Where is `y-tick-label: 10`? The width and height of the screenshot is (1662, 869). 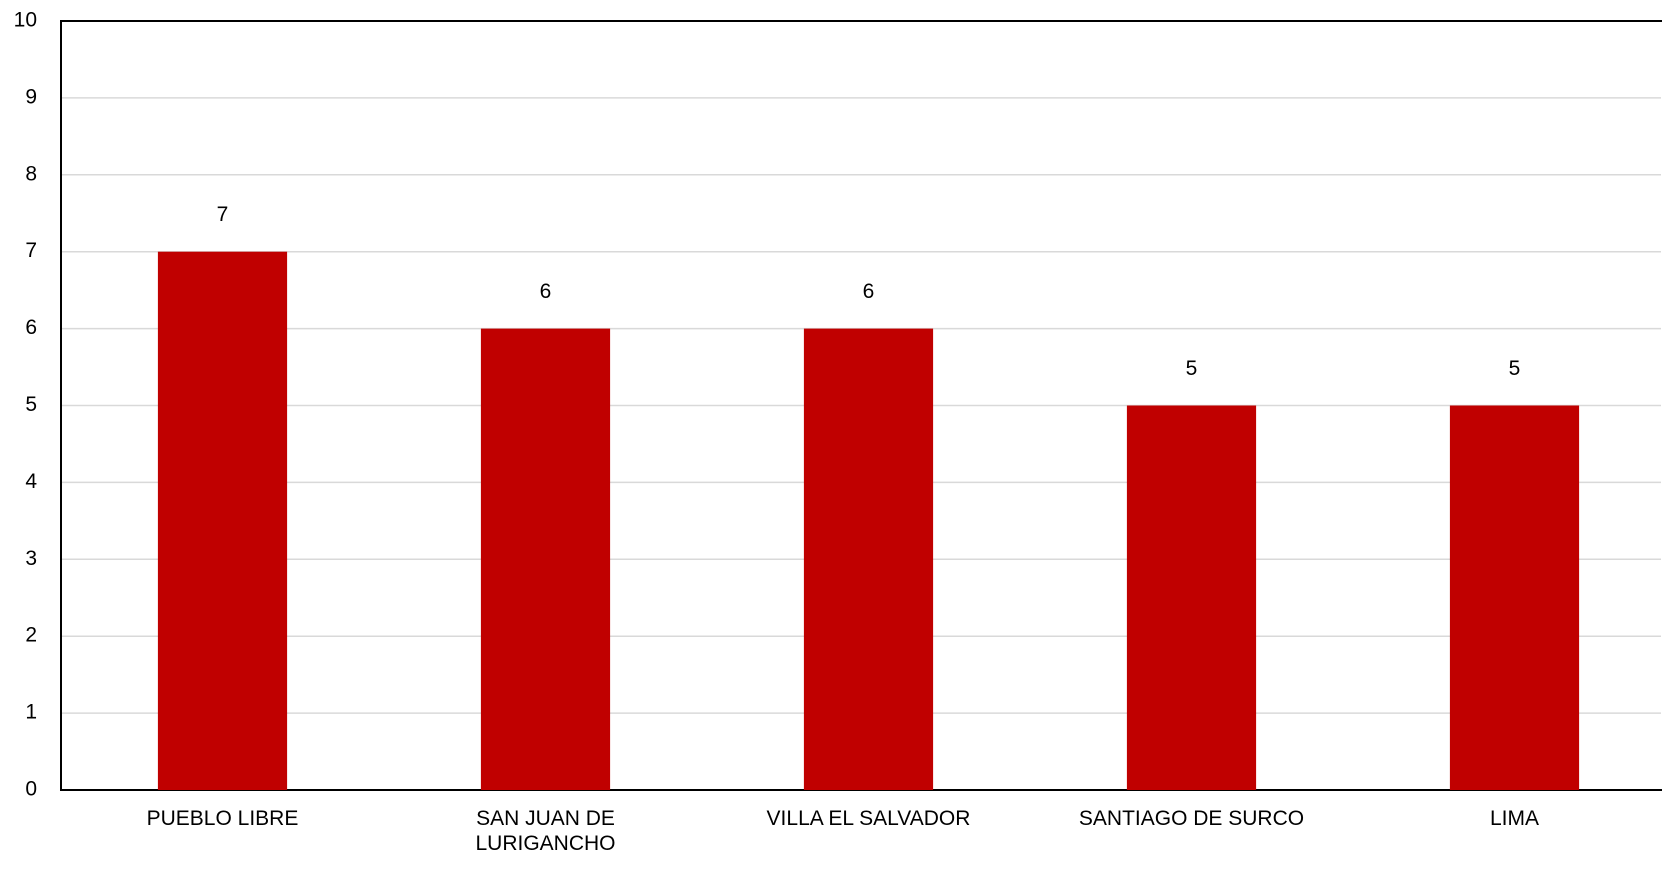
y-tick-label: 10 is located at coordinates (25, 20).